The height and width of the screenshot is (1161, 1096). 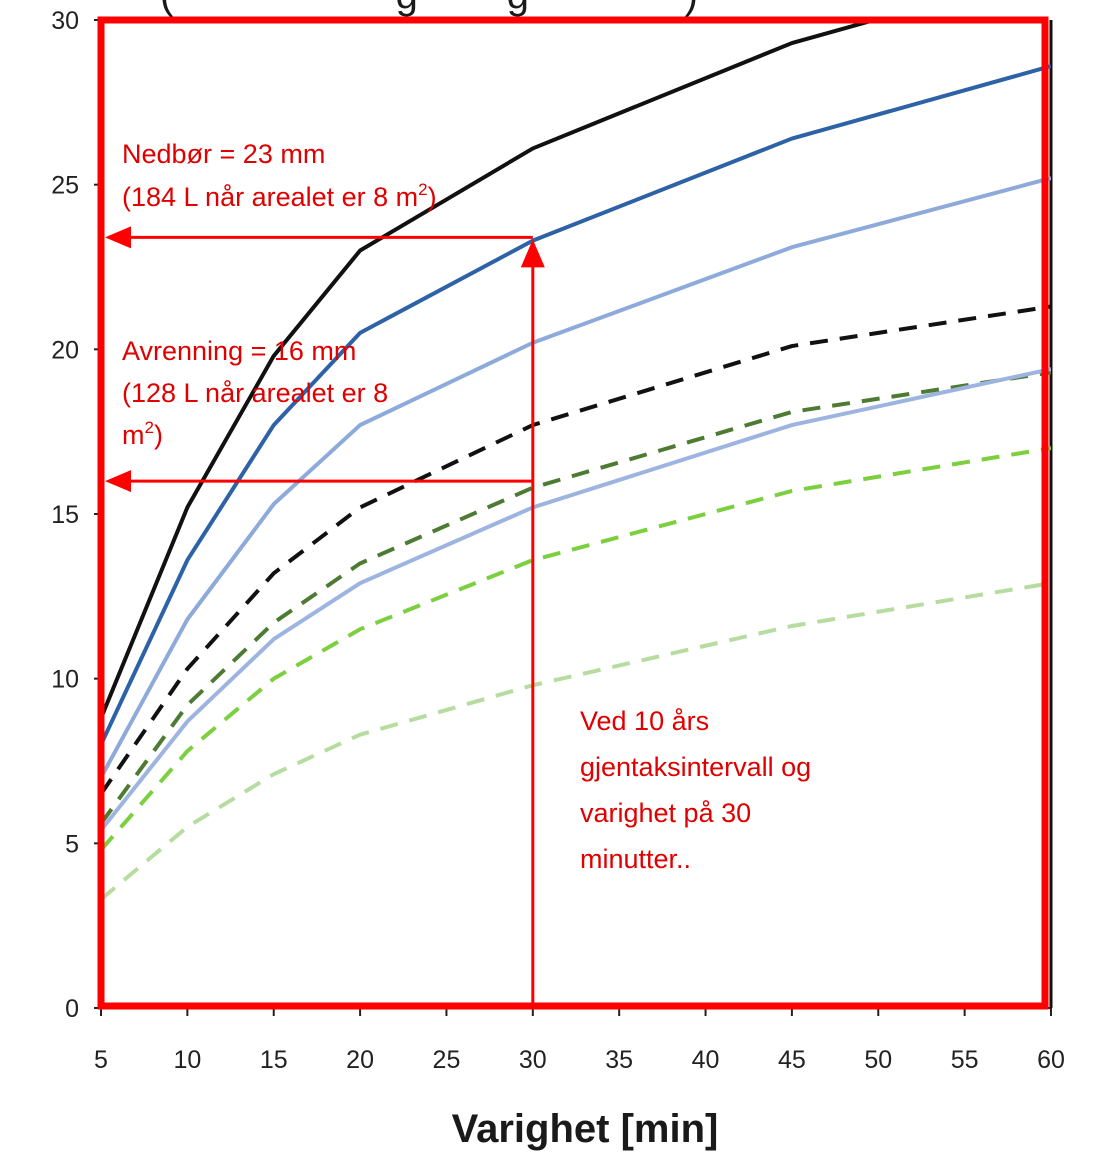 I want to click on ved-label-line1: Ved 10 års, so click(x=644, y=721).